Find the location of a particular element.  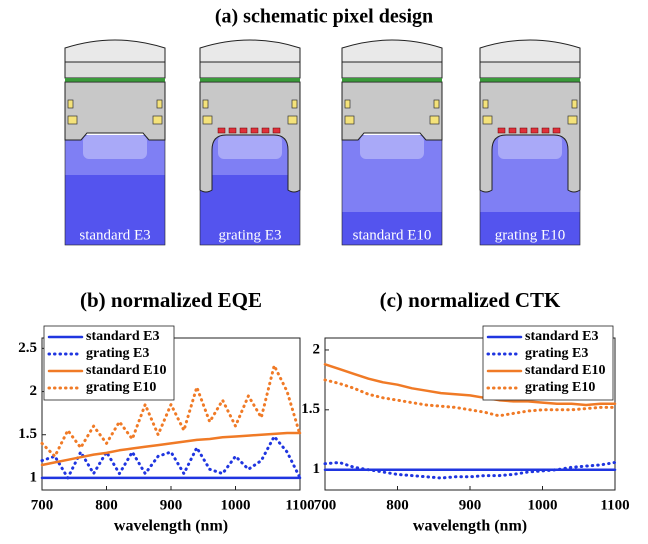

pixel-label: grating E10 is located at coordinates (530, 235).